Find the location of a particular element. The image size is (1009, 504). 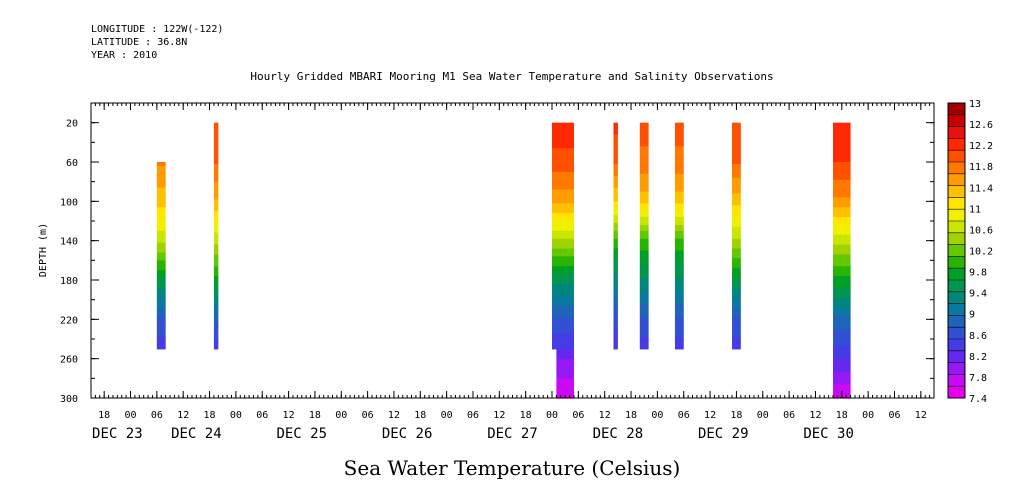

y-axis-label: DEPTH (m) is located at coordinates (43, 250).